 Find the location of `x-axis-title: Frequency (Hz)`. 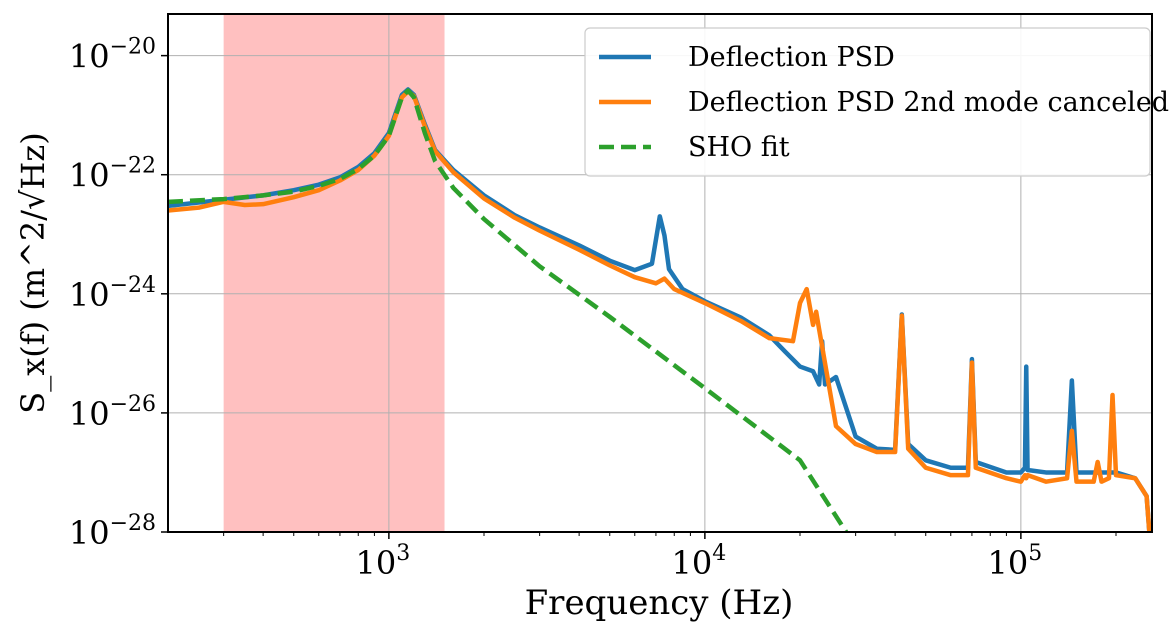

x-axis-title: Frequency (Hz) is located at coordinates (659, 603).